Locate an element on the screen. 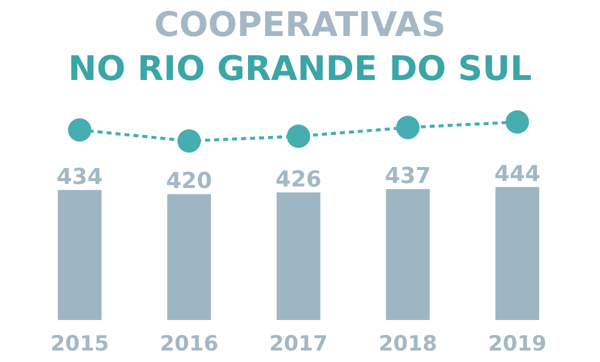 The height and width of the screenshot is (362, 600). chart-subtitle: NO RIO GRANDE DO SUL is located at coordinates (300, 69).